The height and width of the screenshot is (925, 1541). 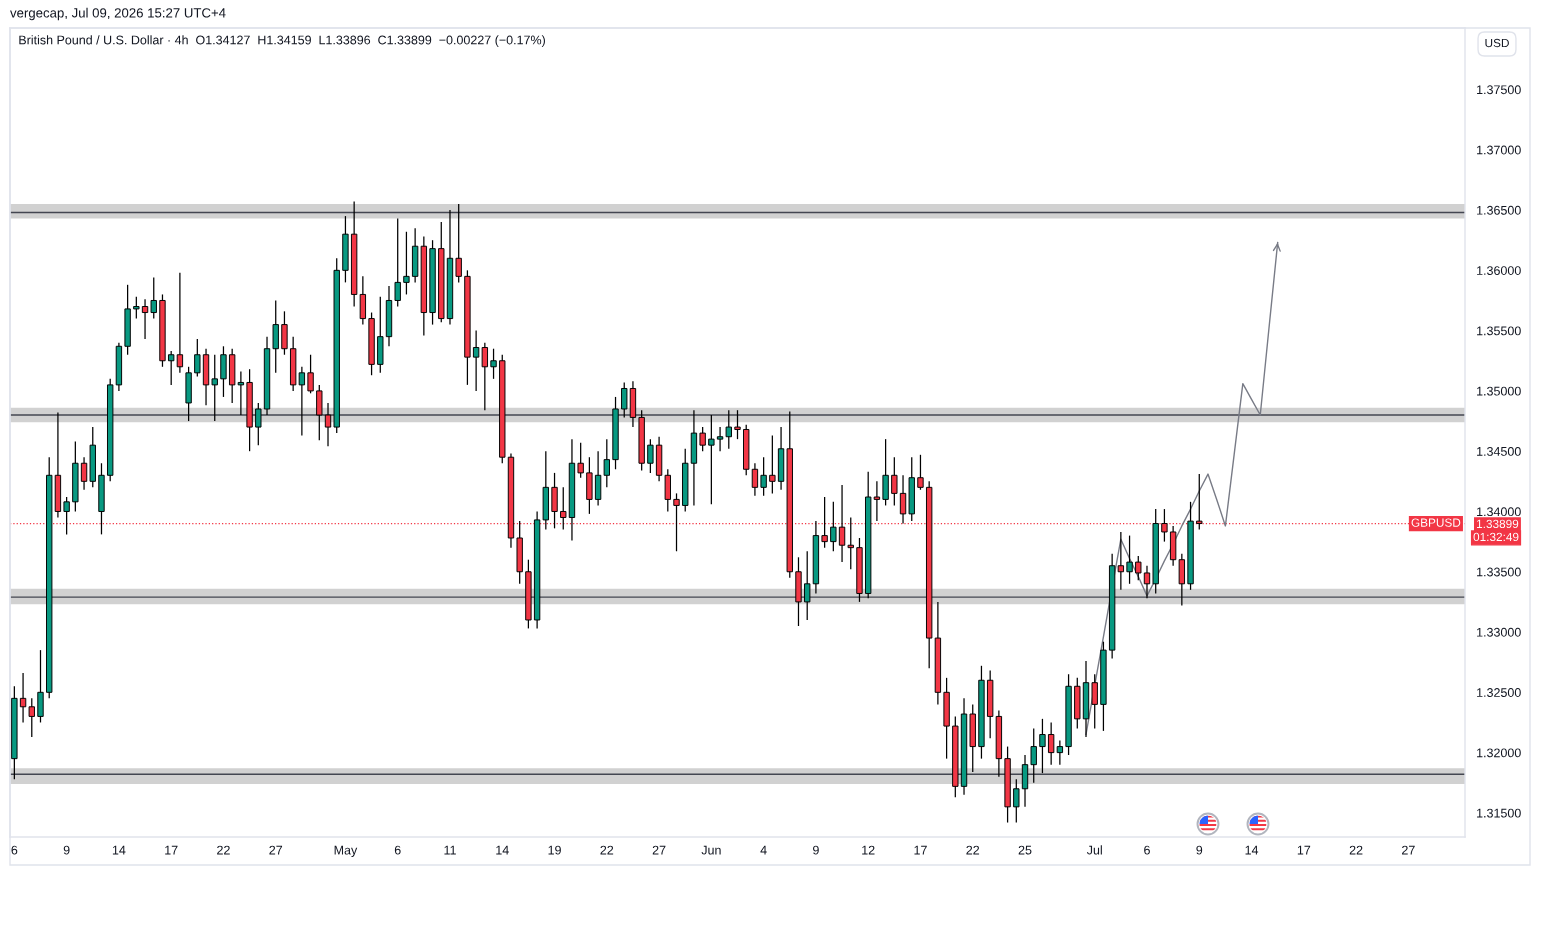 I want to click on x-tick-label: 25, so click(x=1025, y=850).